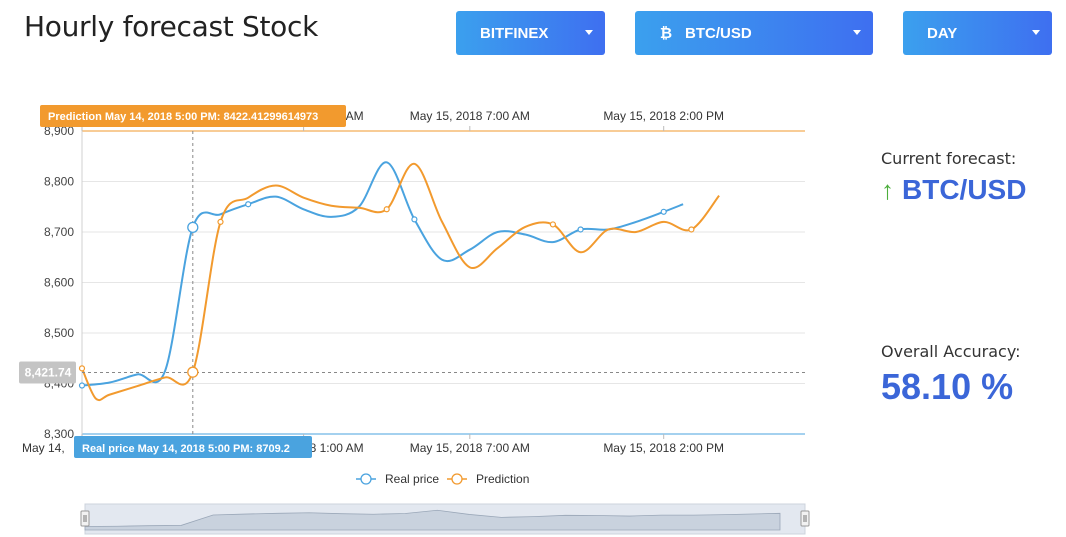 The width and height of the screenshot is (1066, 537). Describe the element at coordinates (193, 227) in the screenshot. I see `hover-point-real-price` at that location.